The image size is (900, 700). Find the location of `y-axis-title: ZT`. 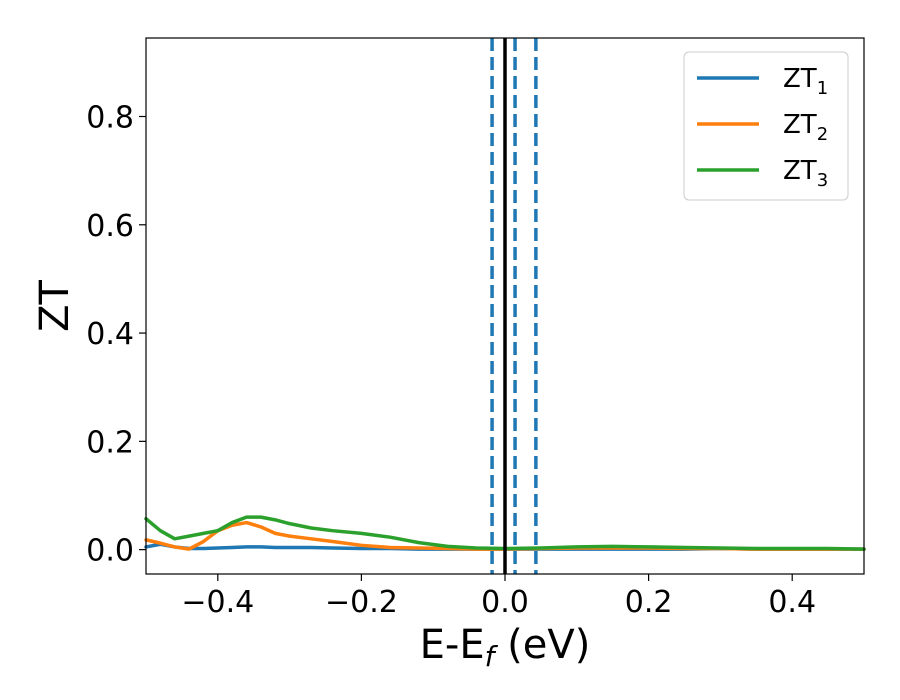

y-axis-title: ZT is located at coordinates (55, 306).